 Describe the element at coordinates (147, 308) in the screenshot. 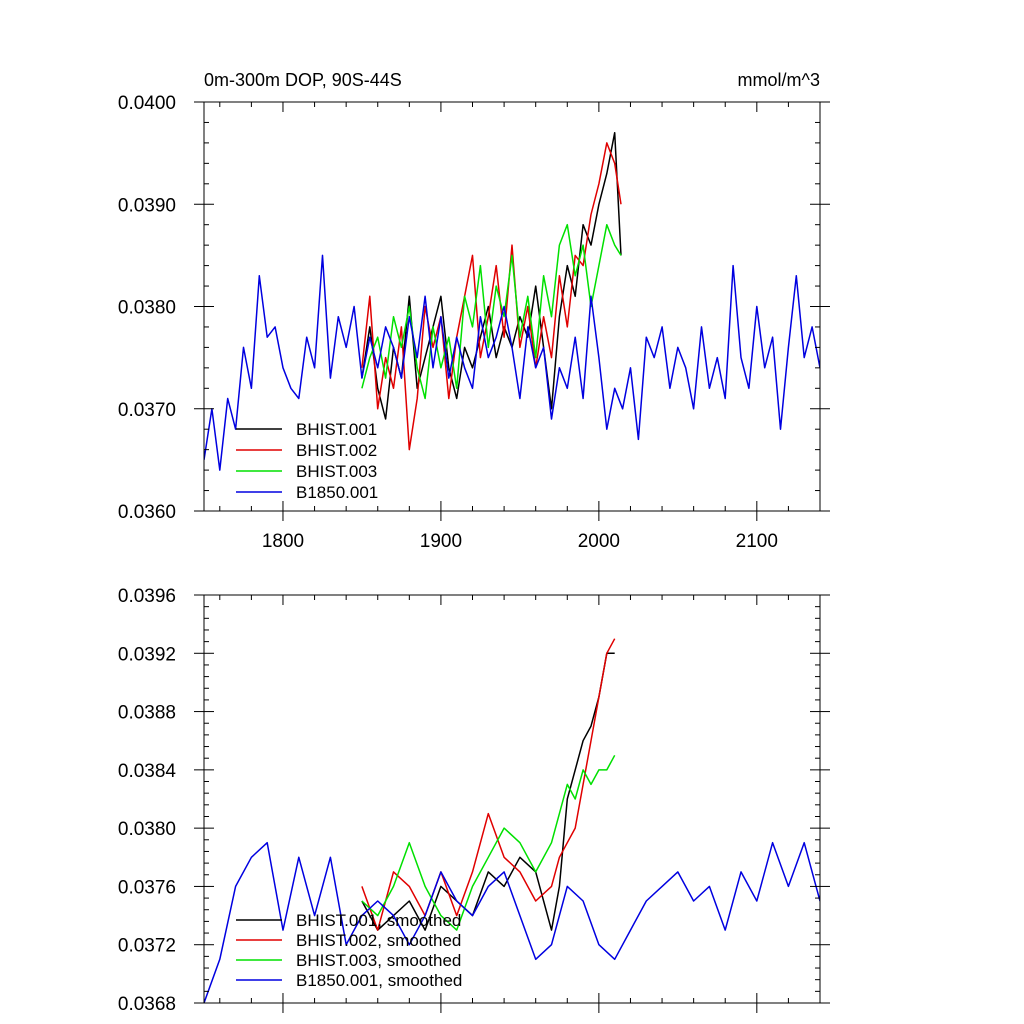

I see `top-y-tick-label: 0.0380` at that location.